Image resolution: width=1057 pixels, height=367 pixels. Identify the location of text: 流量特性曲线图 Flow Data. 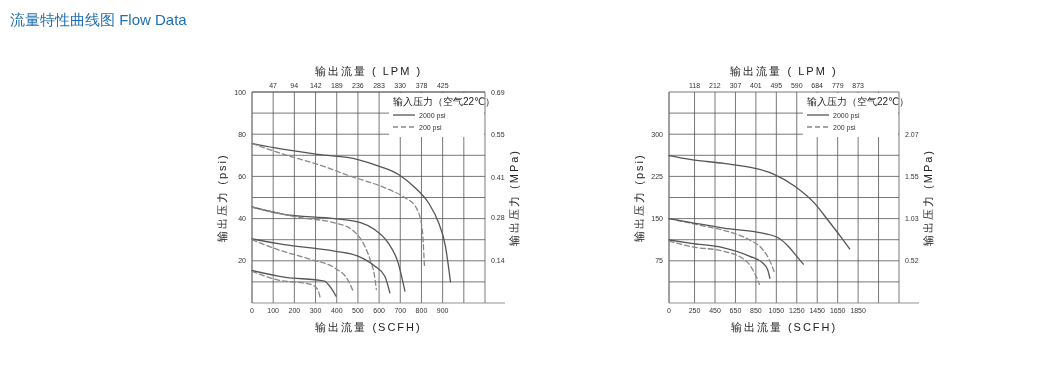
(99, 19).